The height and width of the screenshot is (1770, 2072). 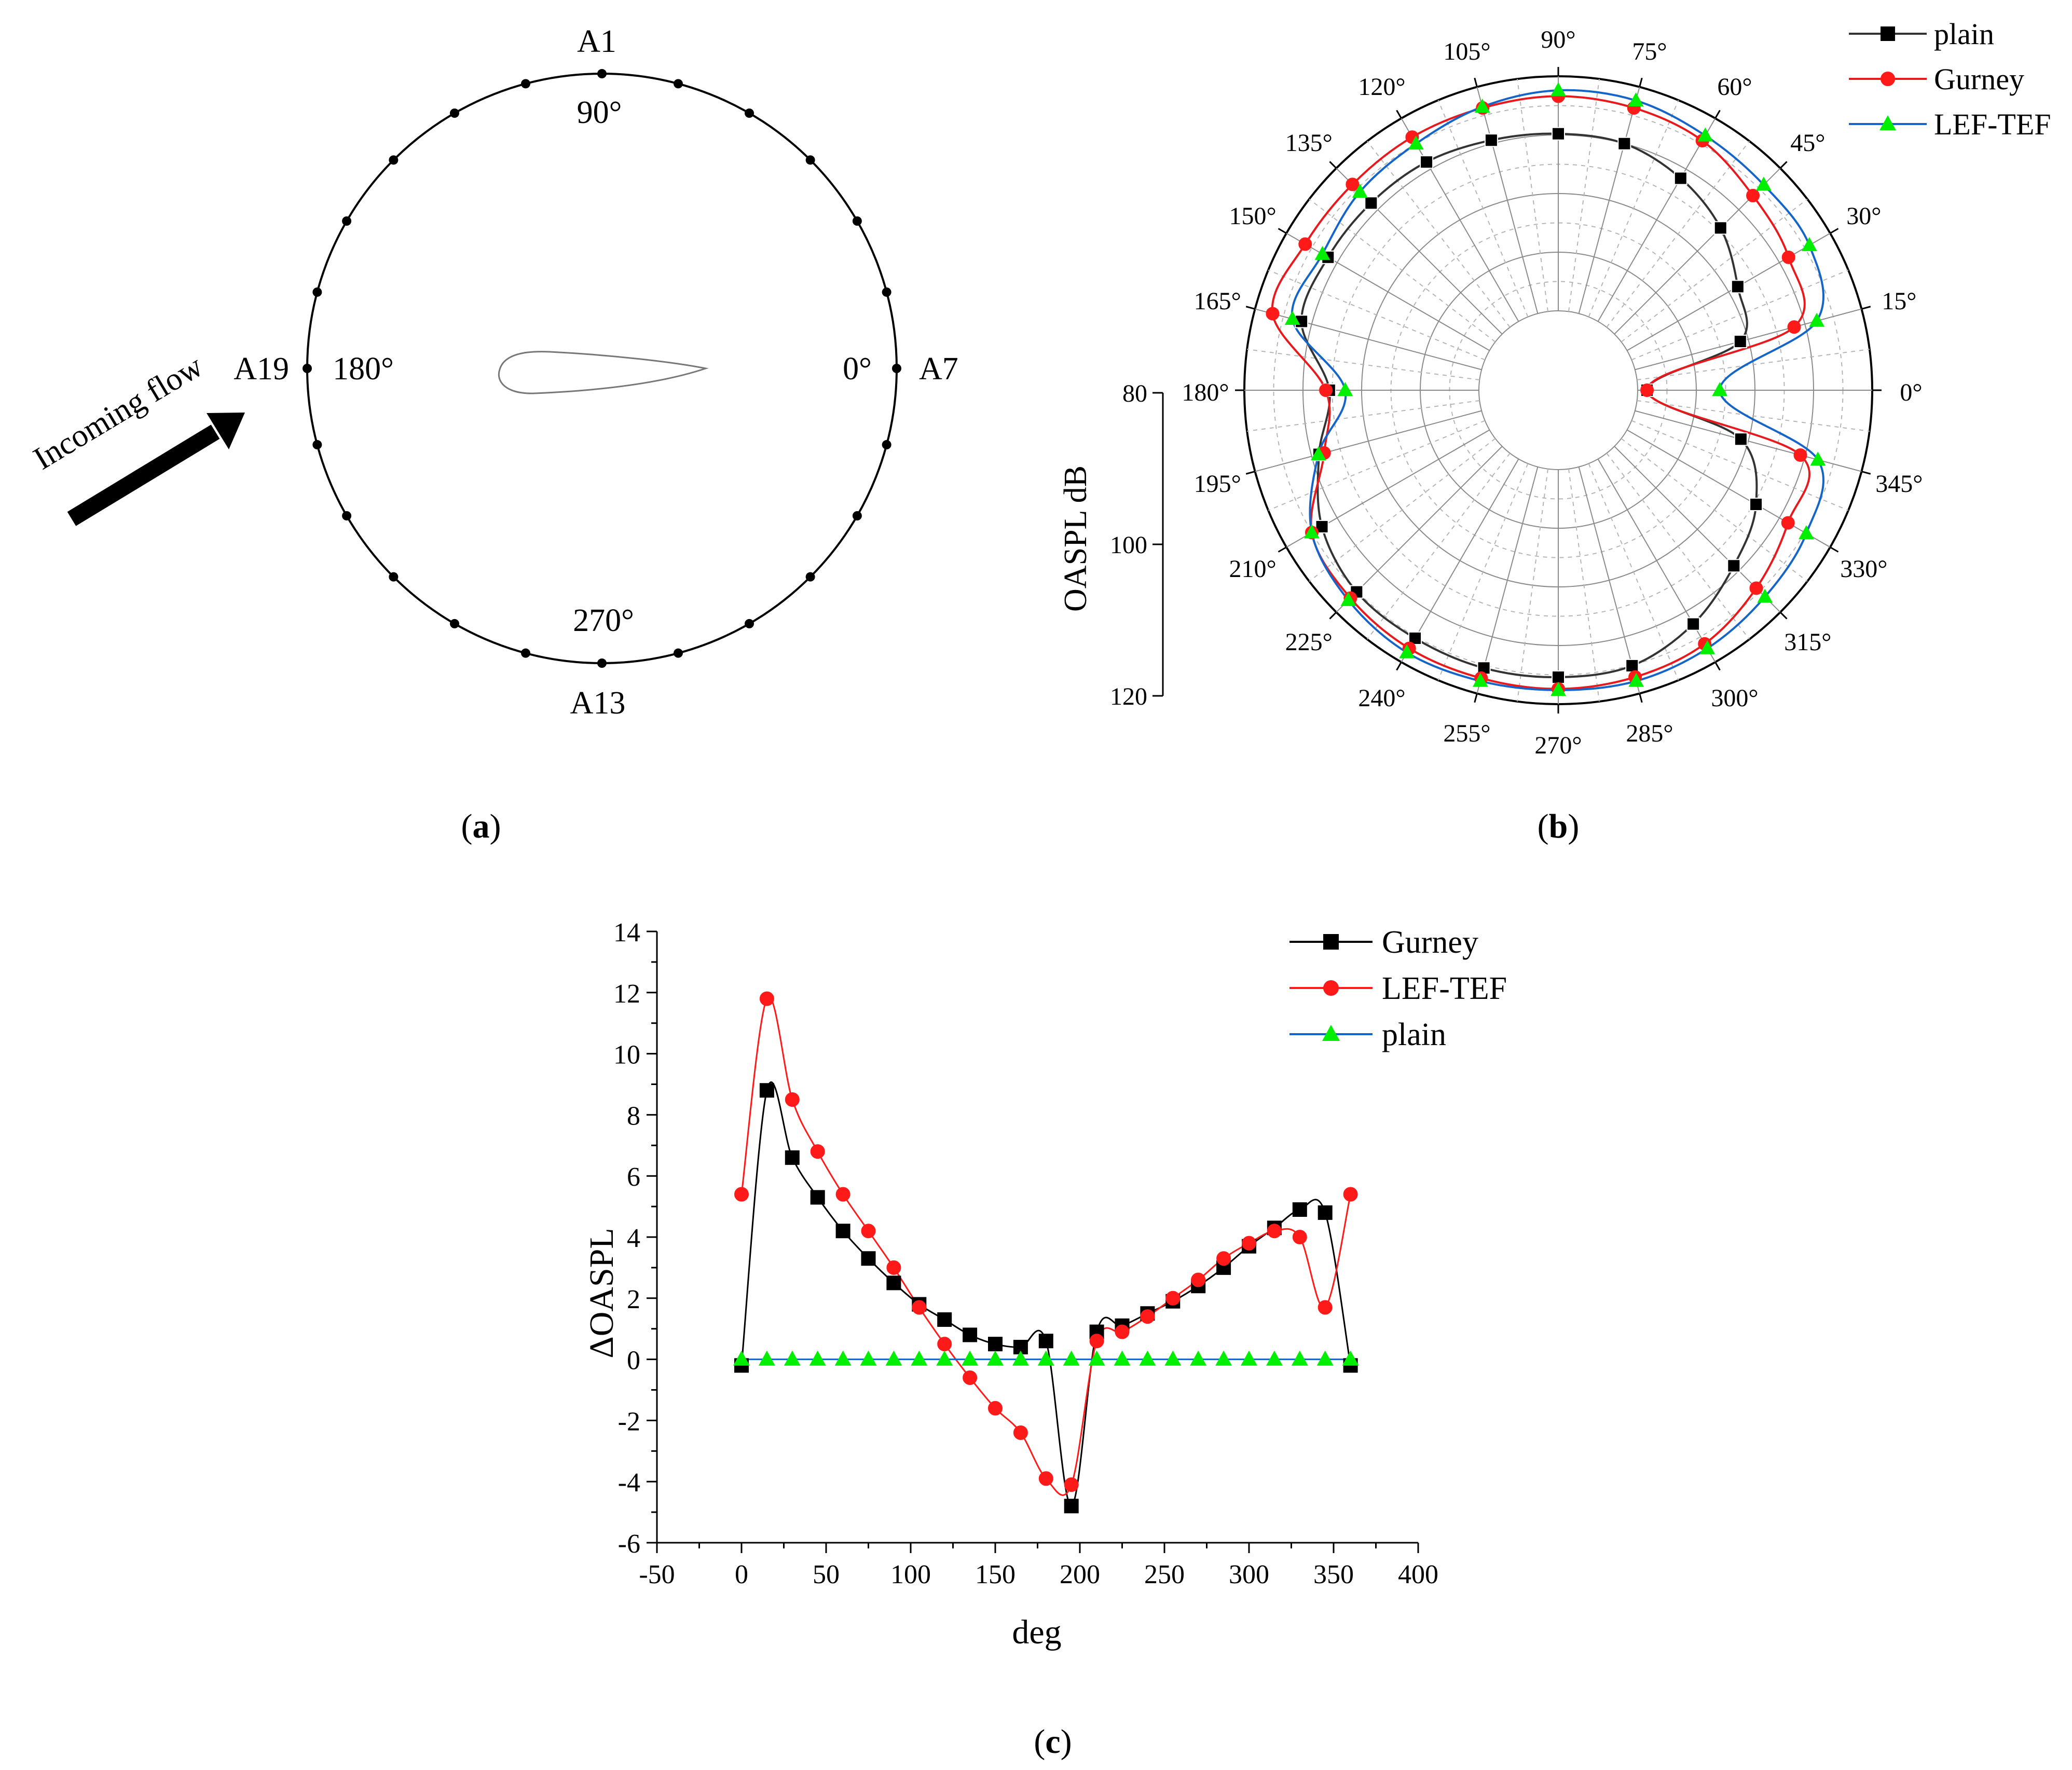 What do you see at coordinates (596, 41) in the screenshot?
I see `label-a1: A1` at bounding box center [596, 41].